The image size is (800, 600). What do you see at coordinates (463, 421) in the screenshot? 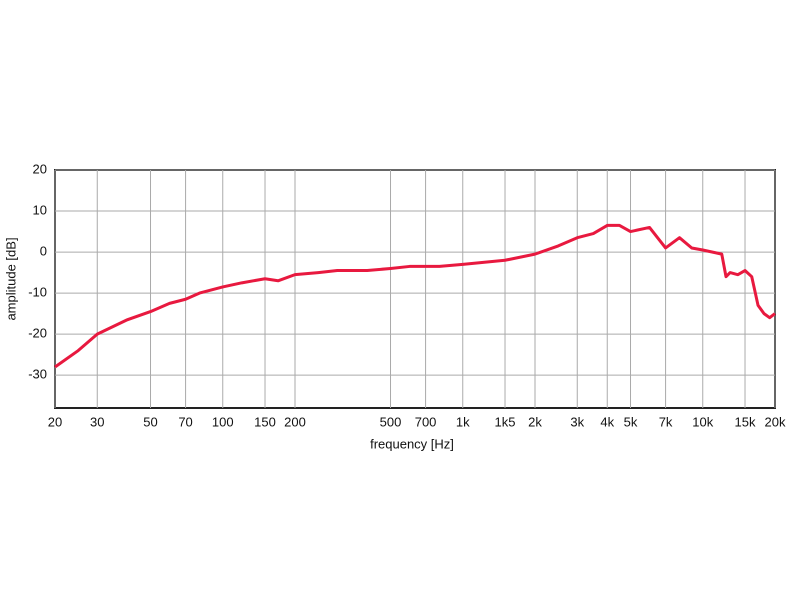
I see `x-tick-label: 1k` at bounding box center [463, 421].